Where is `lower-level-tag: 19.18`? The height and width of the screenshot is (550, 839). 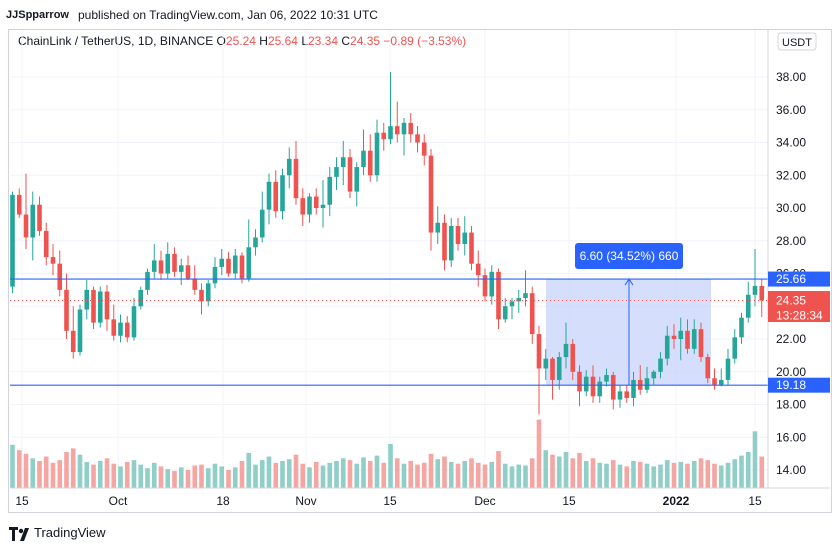
lower-level-tag: 19.18 is located at coordinates (791, 385).